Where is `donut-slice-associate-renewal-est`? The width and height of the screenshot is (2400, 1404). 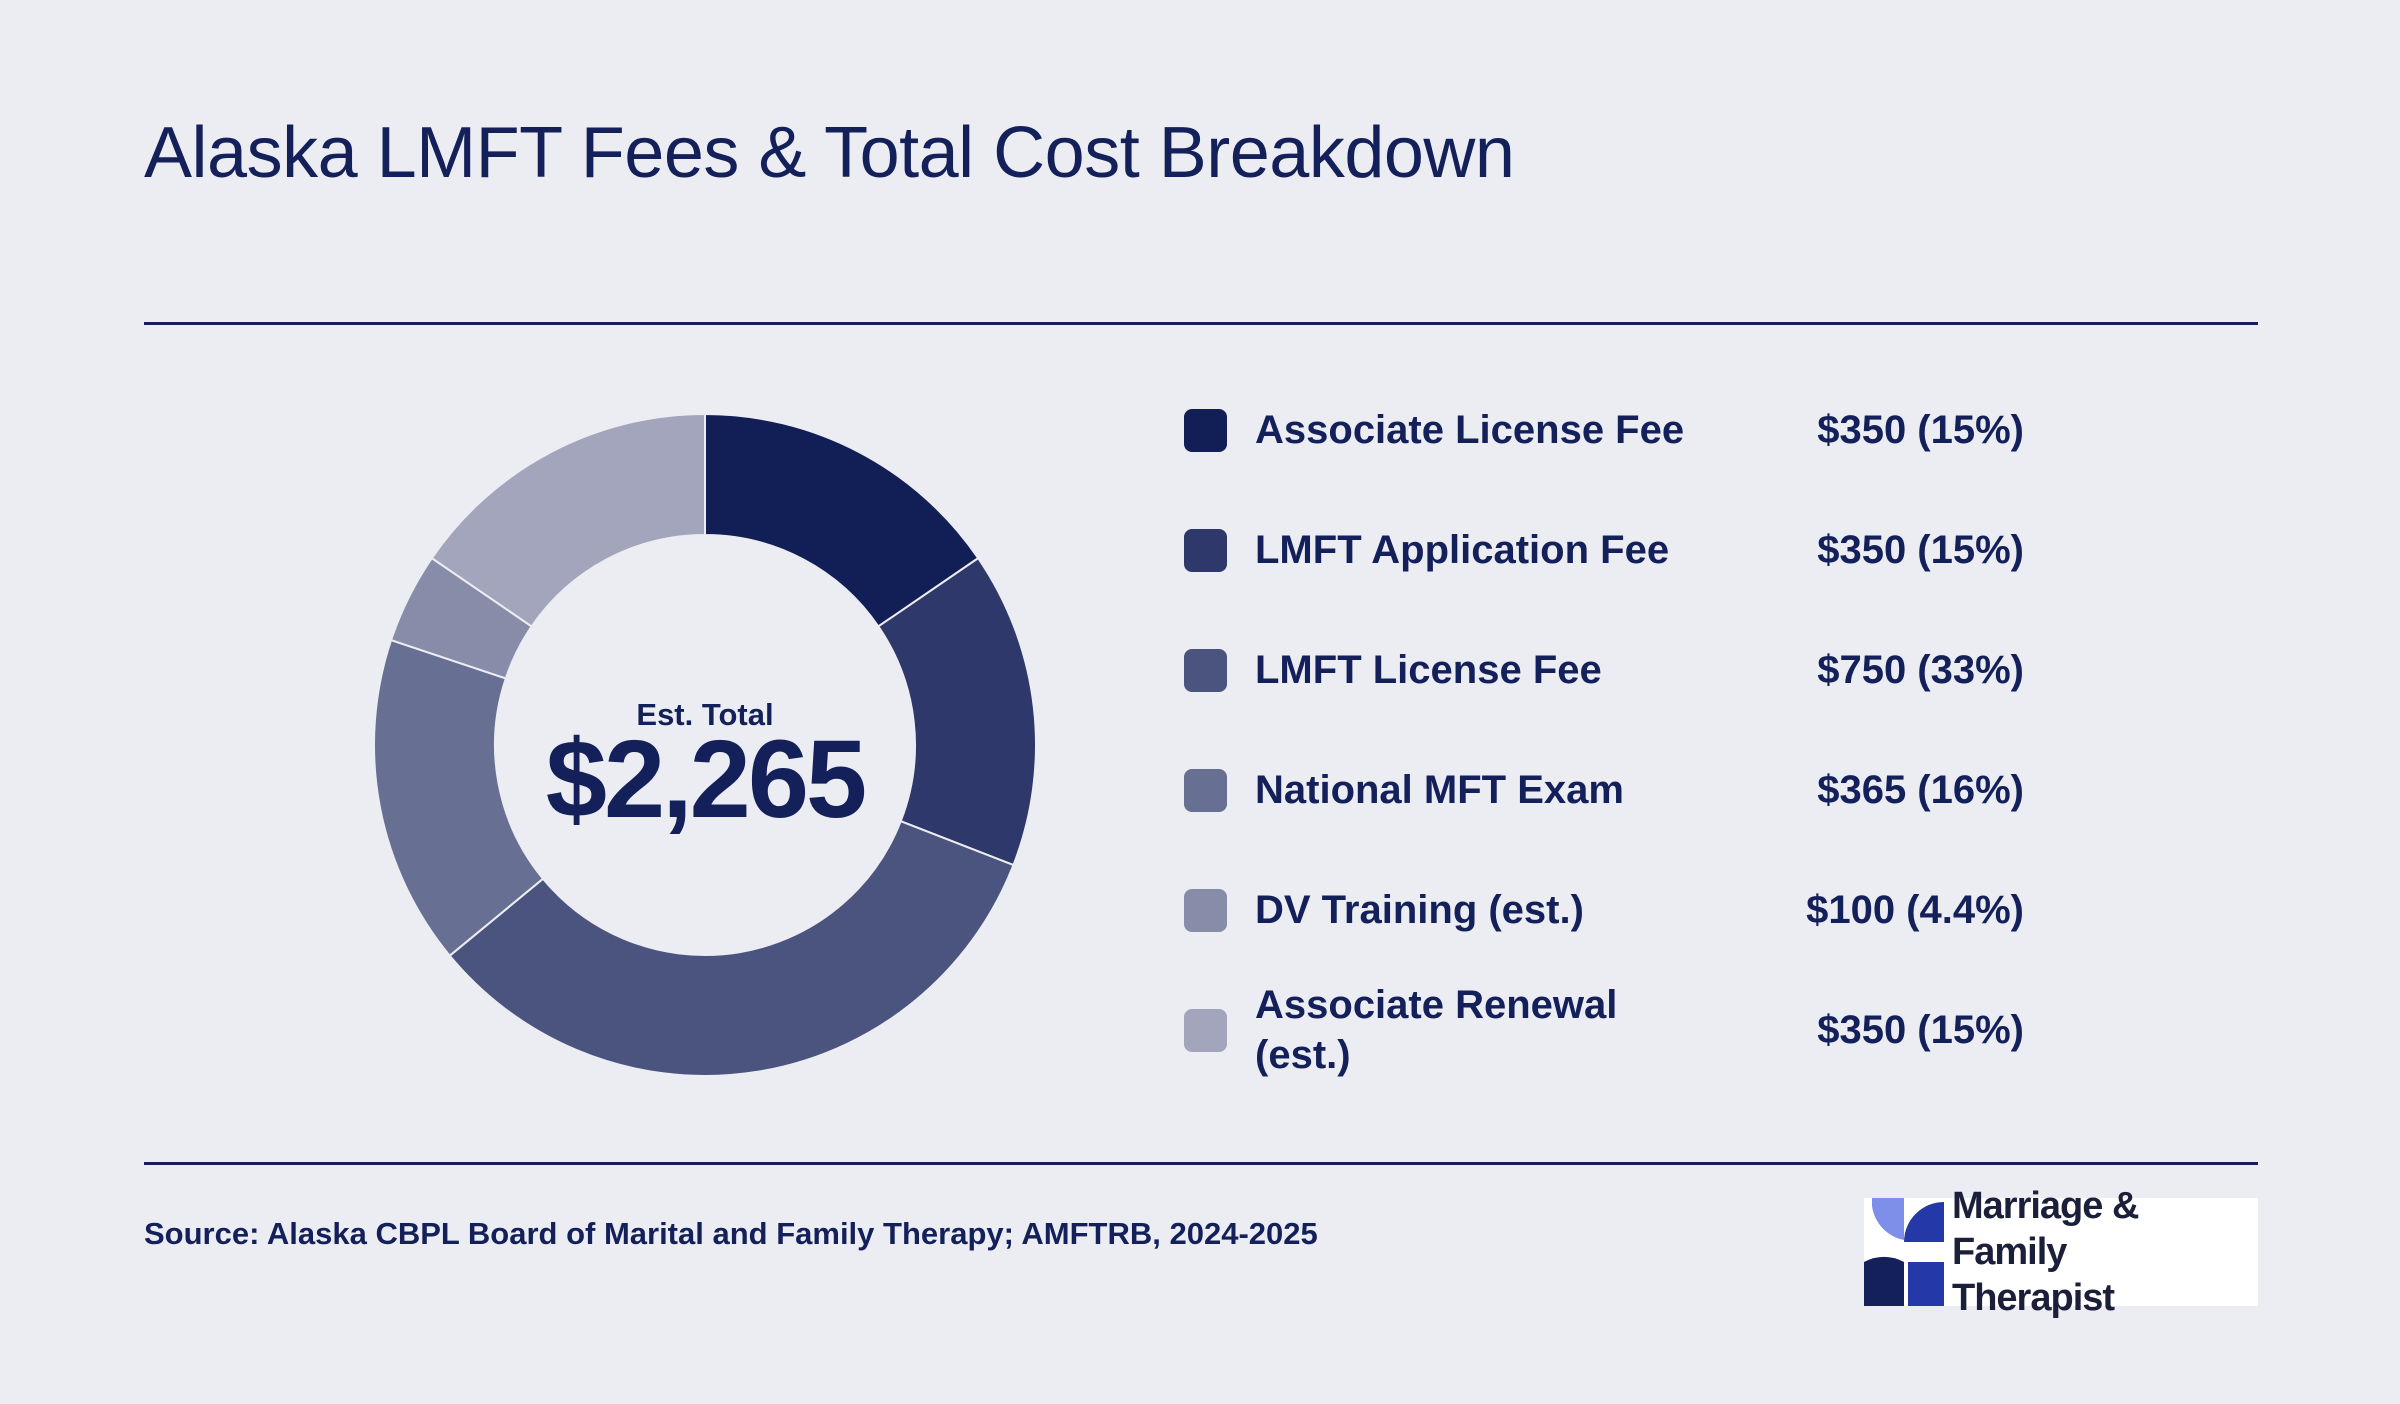
donut-slice-associate-renewal-est is located at coordinates (568, 520).